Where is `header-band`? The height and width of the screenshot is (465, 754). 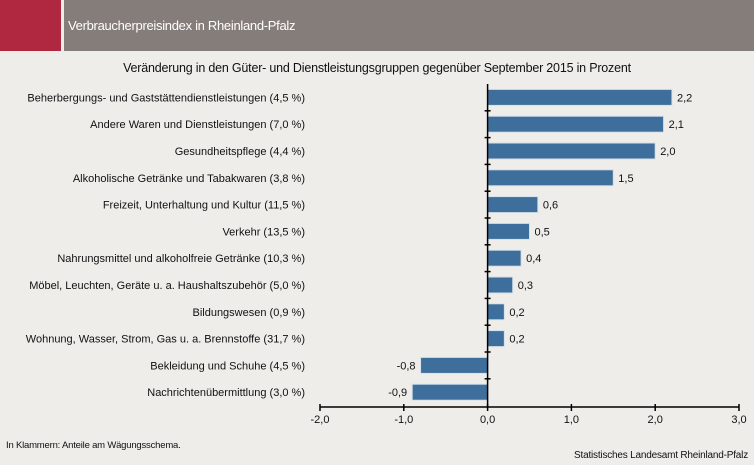
header-band is located at coordinates (409, 25).